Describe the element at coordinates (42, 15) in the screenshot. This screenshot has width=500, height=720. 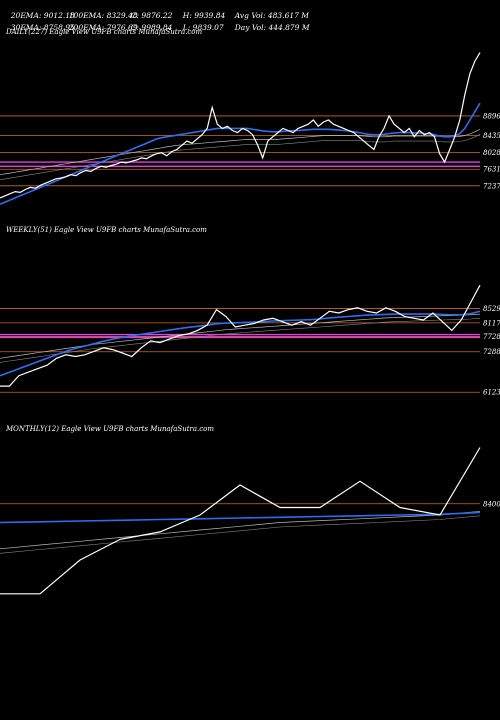
I see `ema20-value: 20EMA: 9012.18` at that location.